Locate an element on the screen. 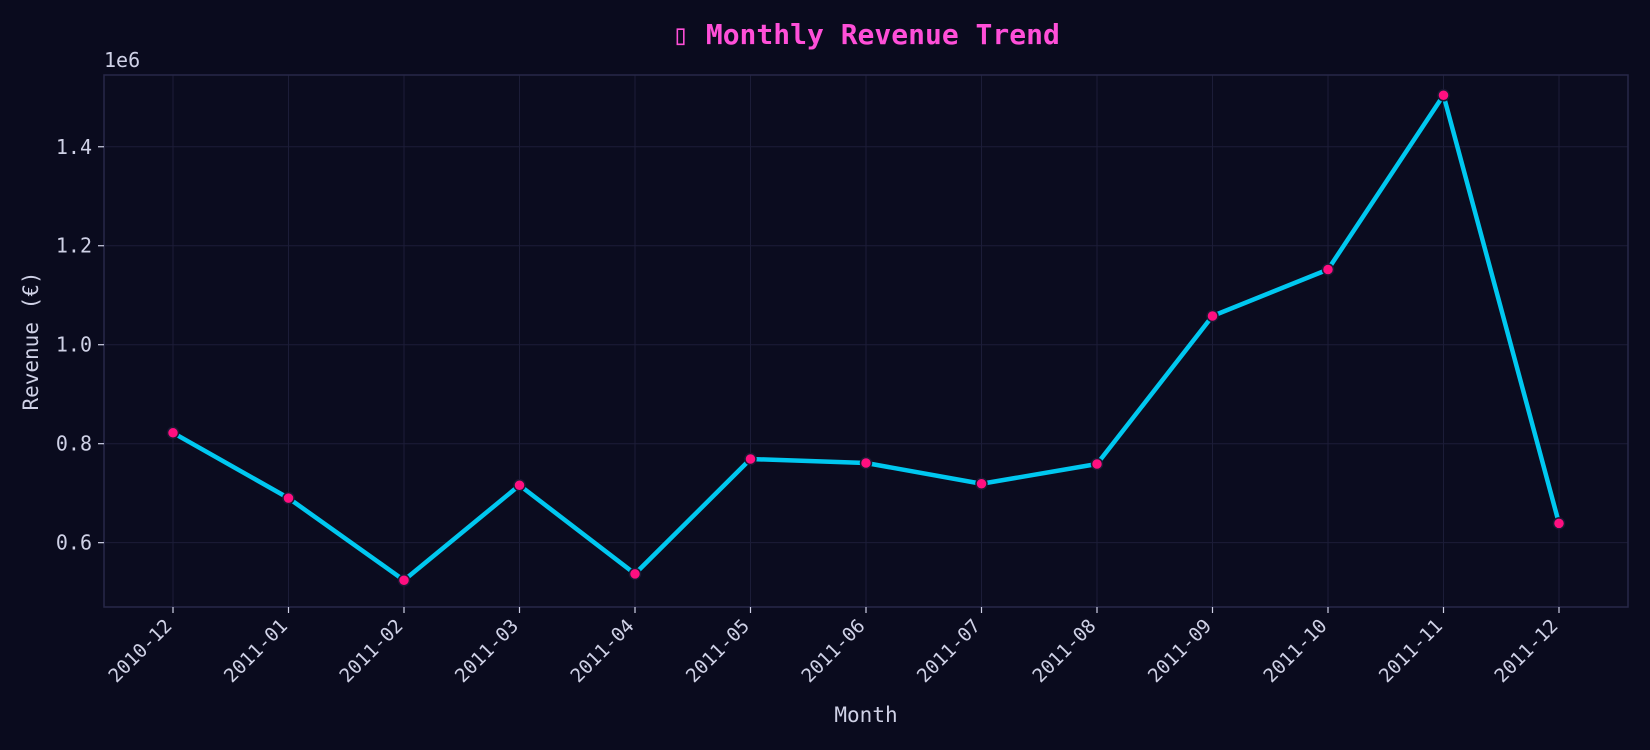 The height and width of the screenshot is (750, 1650). y-axis-offset-label: 1e6 is located at coordinates (122, 60).